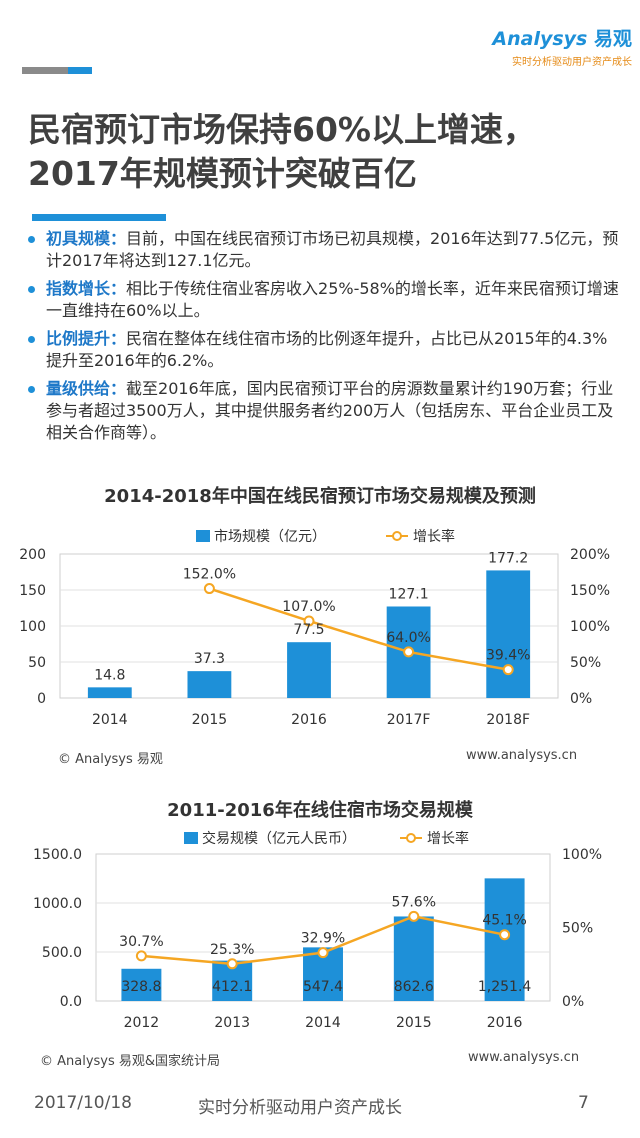 This screenshot has height=1138, width=640. What do you see at coordinates (57, 904) in the screenshot?
I see `y-left-tick-label: 1000.0` at bounding box center [57, 904].